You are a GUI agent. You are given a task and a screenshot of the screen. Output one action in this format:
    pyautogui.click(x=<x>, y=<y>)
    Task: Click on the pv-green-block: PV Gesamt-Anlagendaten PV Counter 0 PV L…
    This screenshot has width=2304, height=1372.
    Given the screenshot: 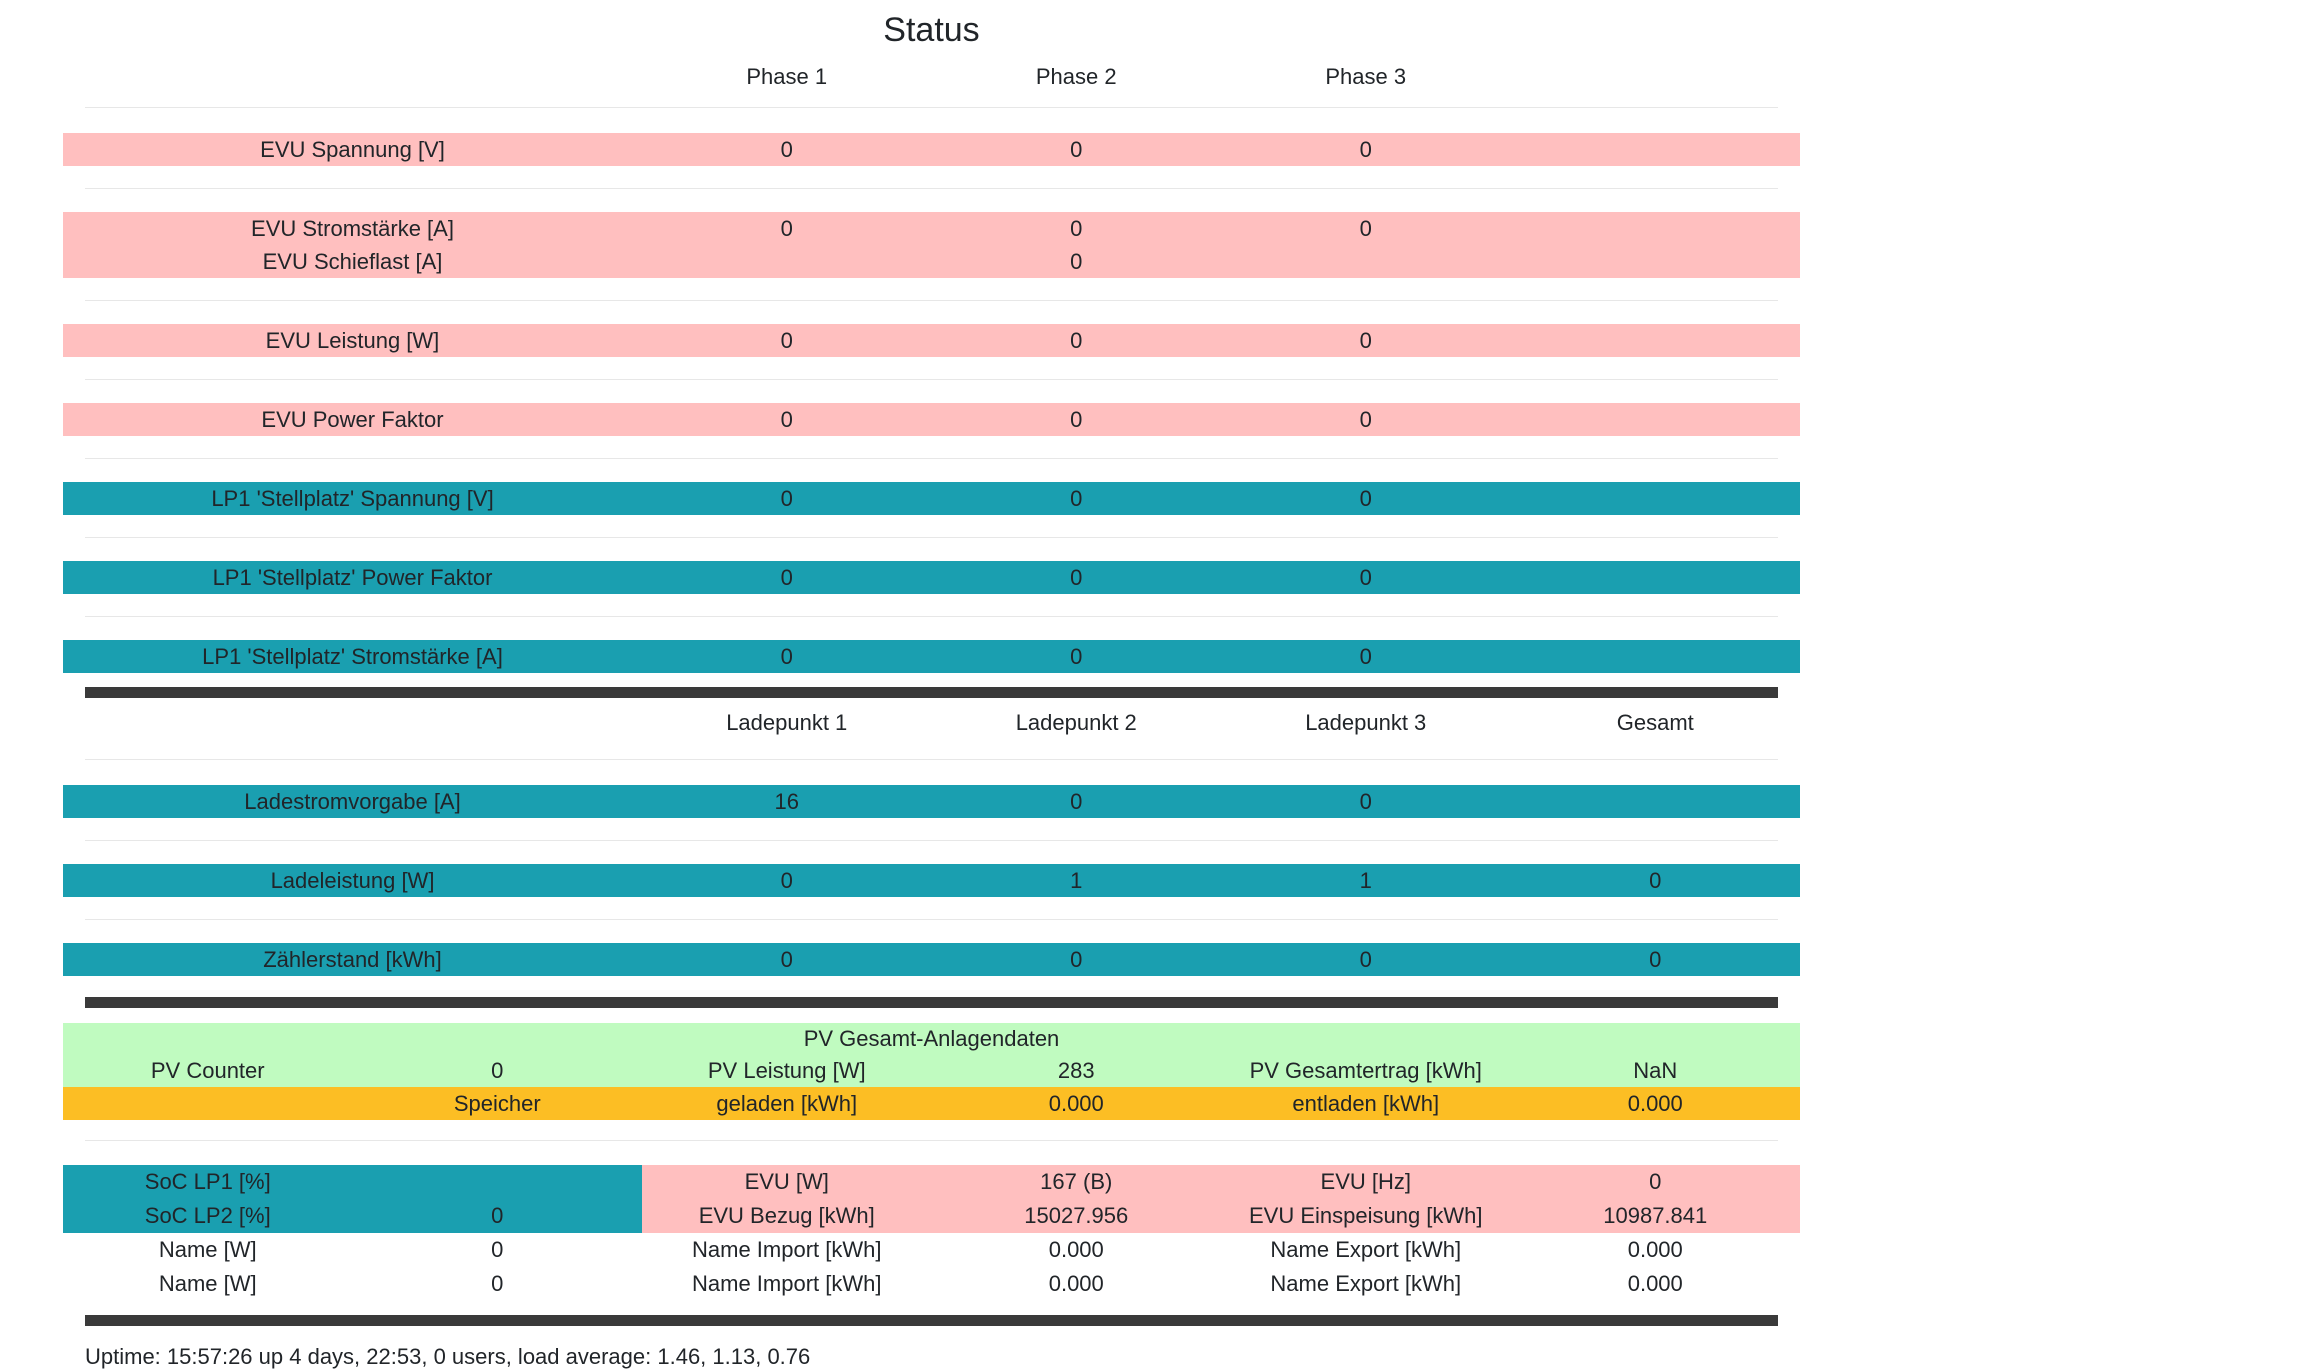 What is the action you would take?
    pyautogui.click(x=931, y=1055)
    